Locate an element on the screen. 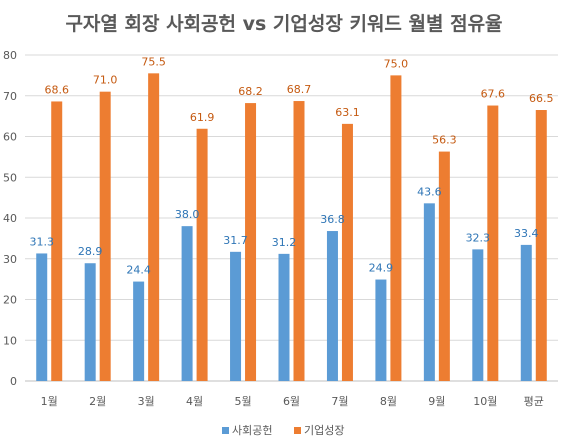  y-axis: 0 10 20 30 40 50 60 70 80 is located at coordinates (10, 218).